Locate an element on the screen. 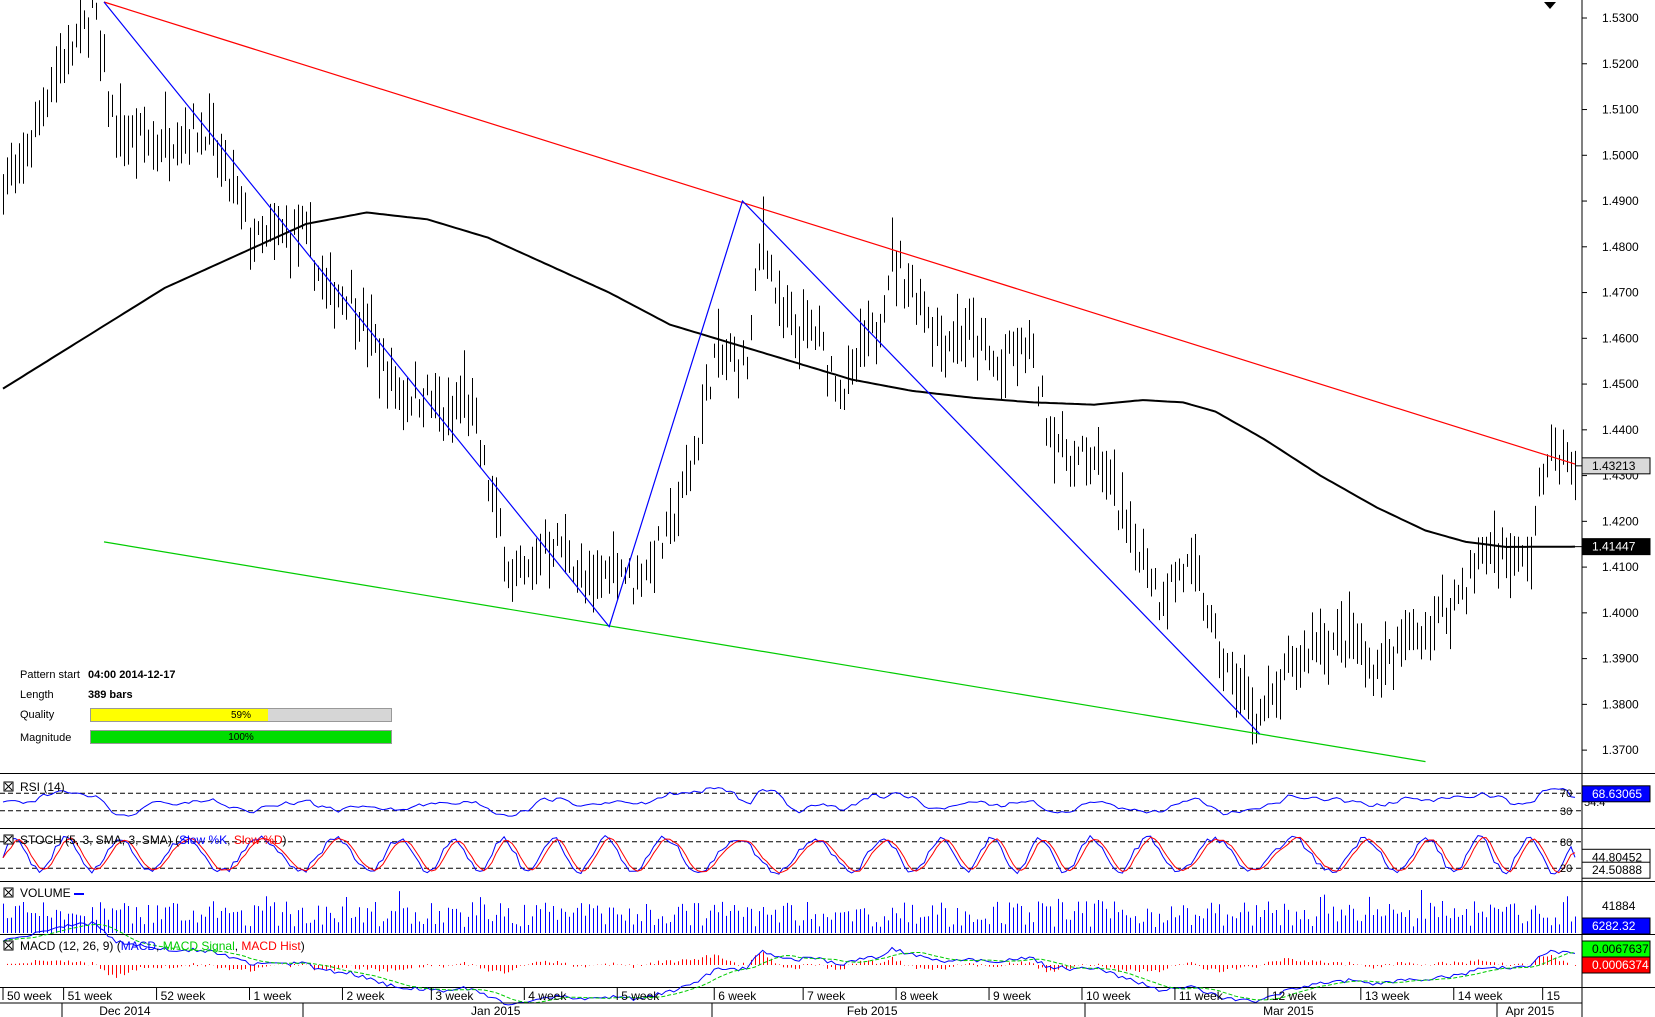  week-label: 51 week is located at coordinates (91, 996).